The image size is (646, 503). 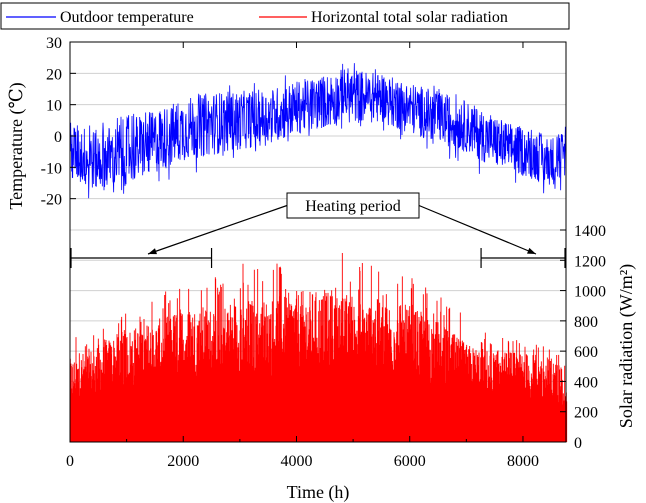 What do you see at coordinates (152, 251) in the screenshot?
I see `heating-arrow-left-head` at bounding box center [152, 251].